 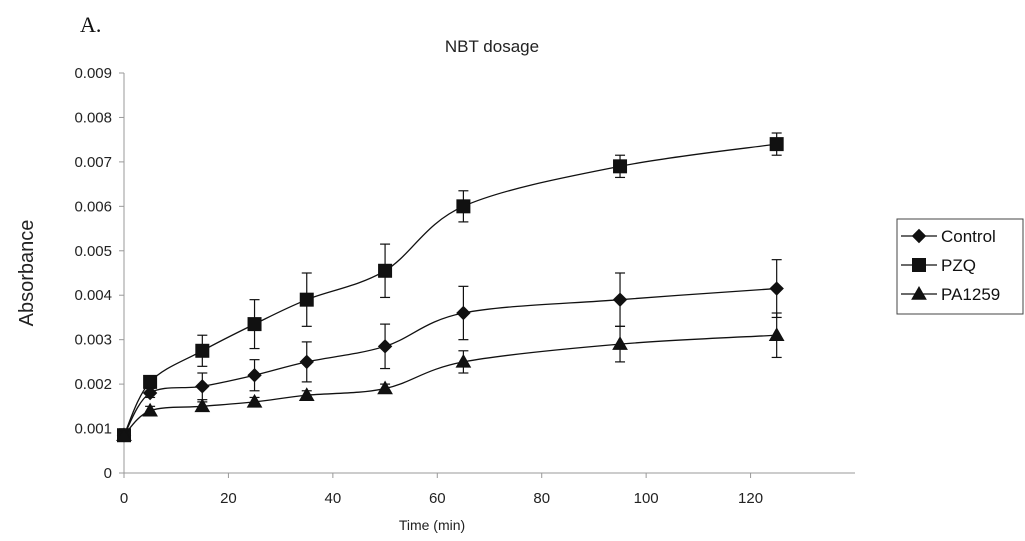 I want to click on y-tick-label: 0, so click(x=108, y=473).